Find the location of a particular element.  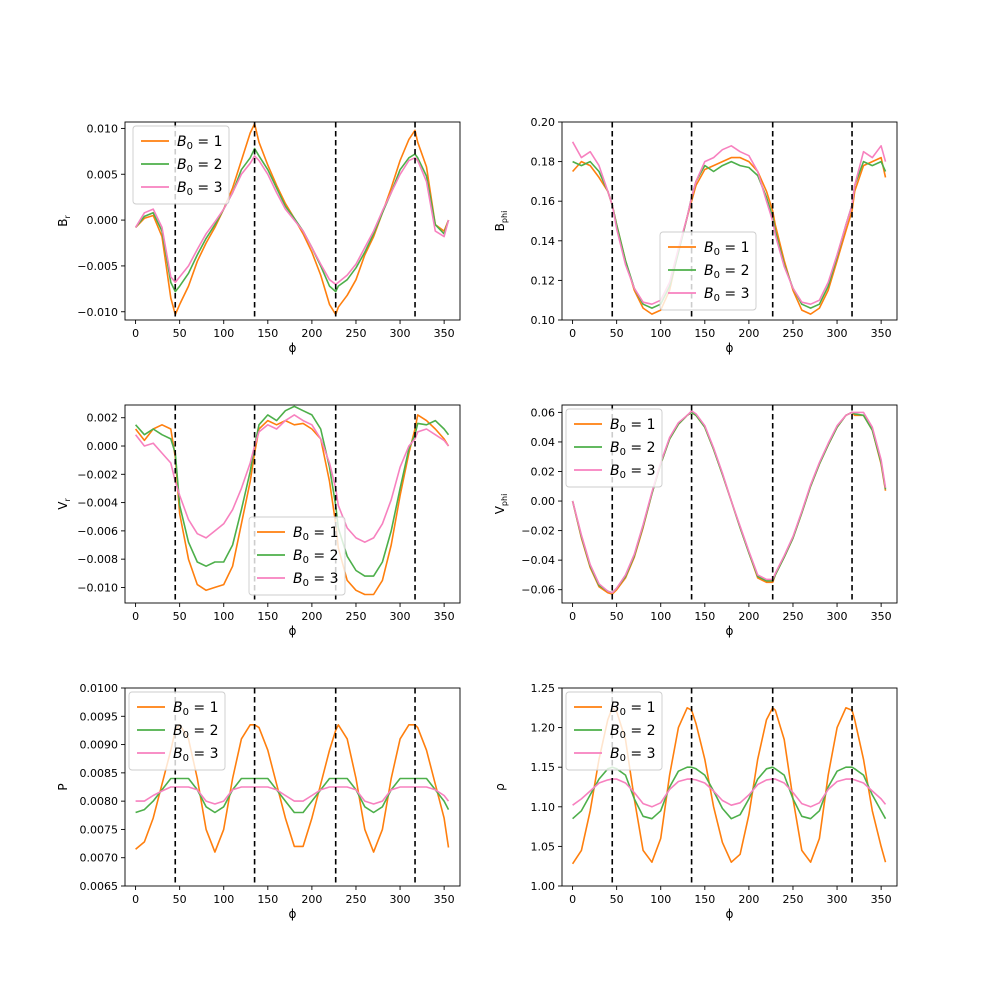

y-tick-label: 0.002 is located at coordinates (103, 418).